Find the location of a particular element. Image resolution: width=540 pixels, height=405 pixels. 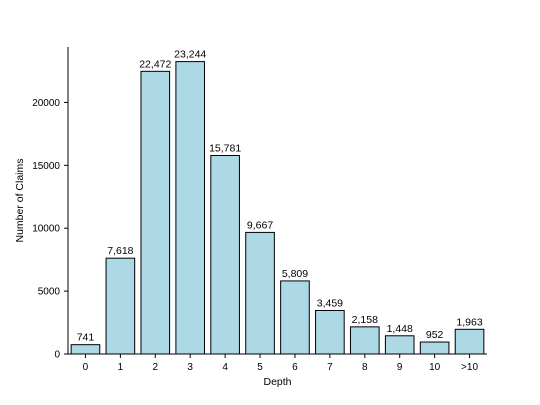

bar-value-label: 22,472 is located at coordinates (155, 64).